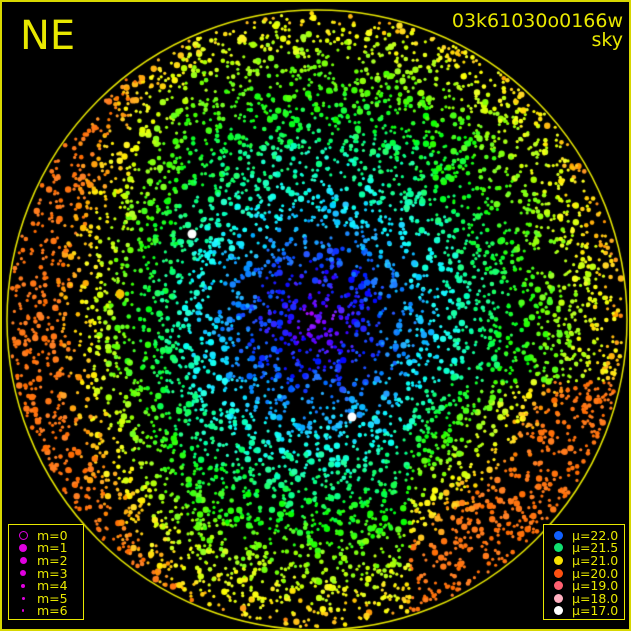  What do you see at coordinates (52, 548) in the screenshot?
I see `legend-label: m=1` at bounding box center [52, 548].